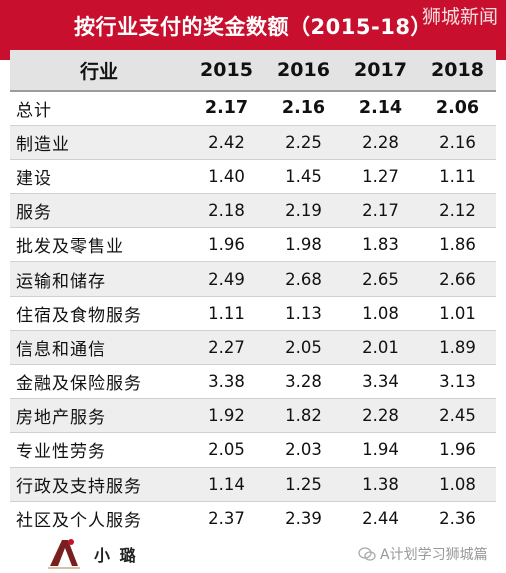 The height and width of the screenshot is (573, 506). What do you see at coordinates (380, 279) in the screenshot?
I see `bonus-value-cell: 2.65` at bounding box center [380, 279].